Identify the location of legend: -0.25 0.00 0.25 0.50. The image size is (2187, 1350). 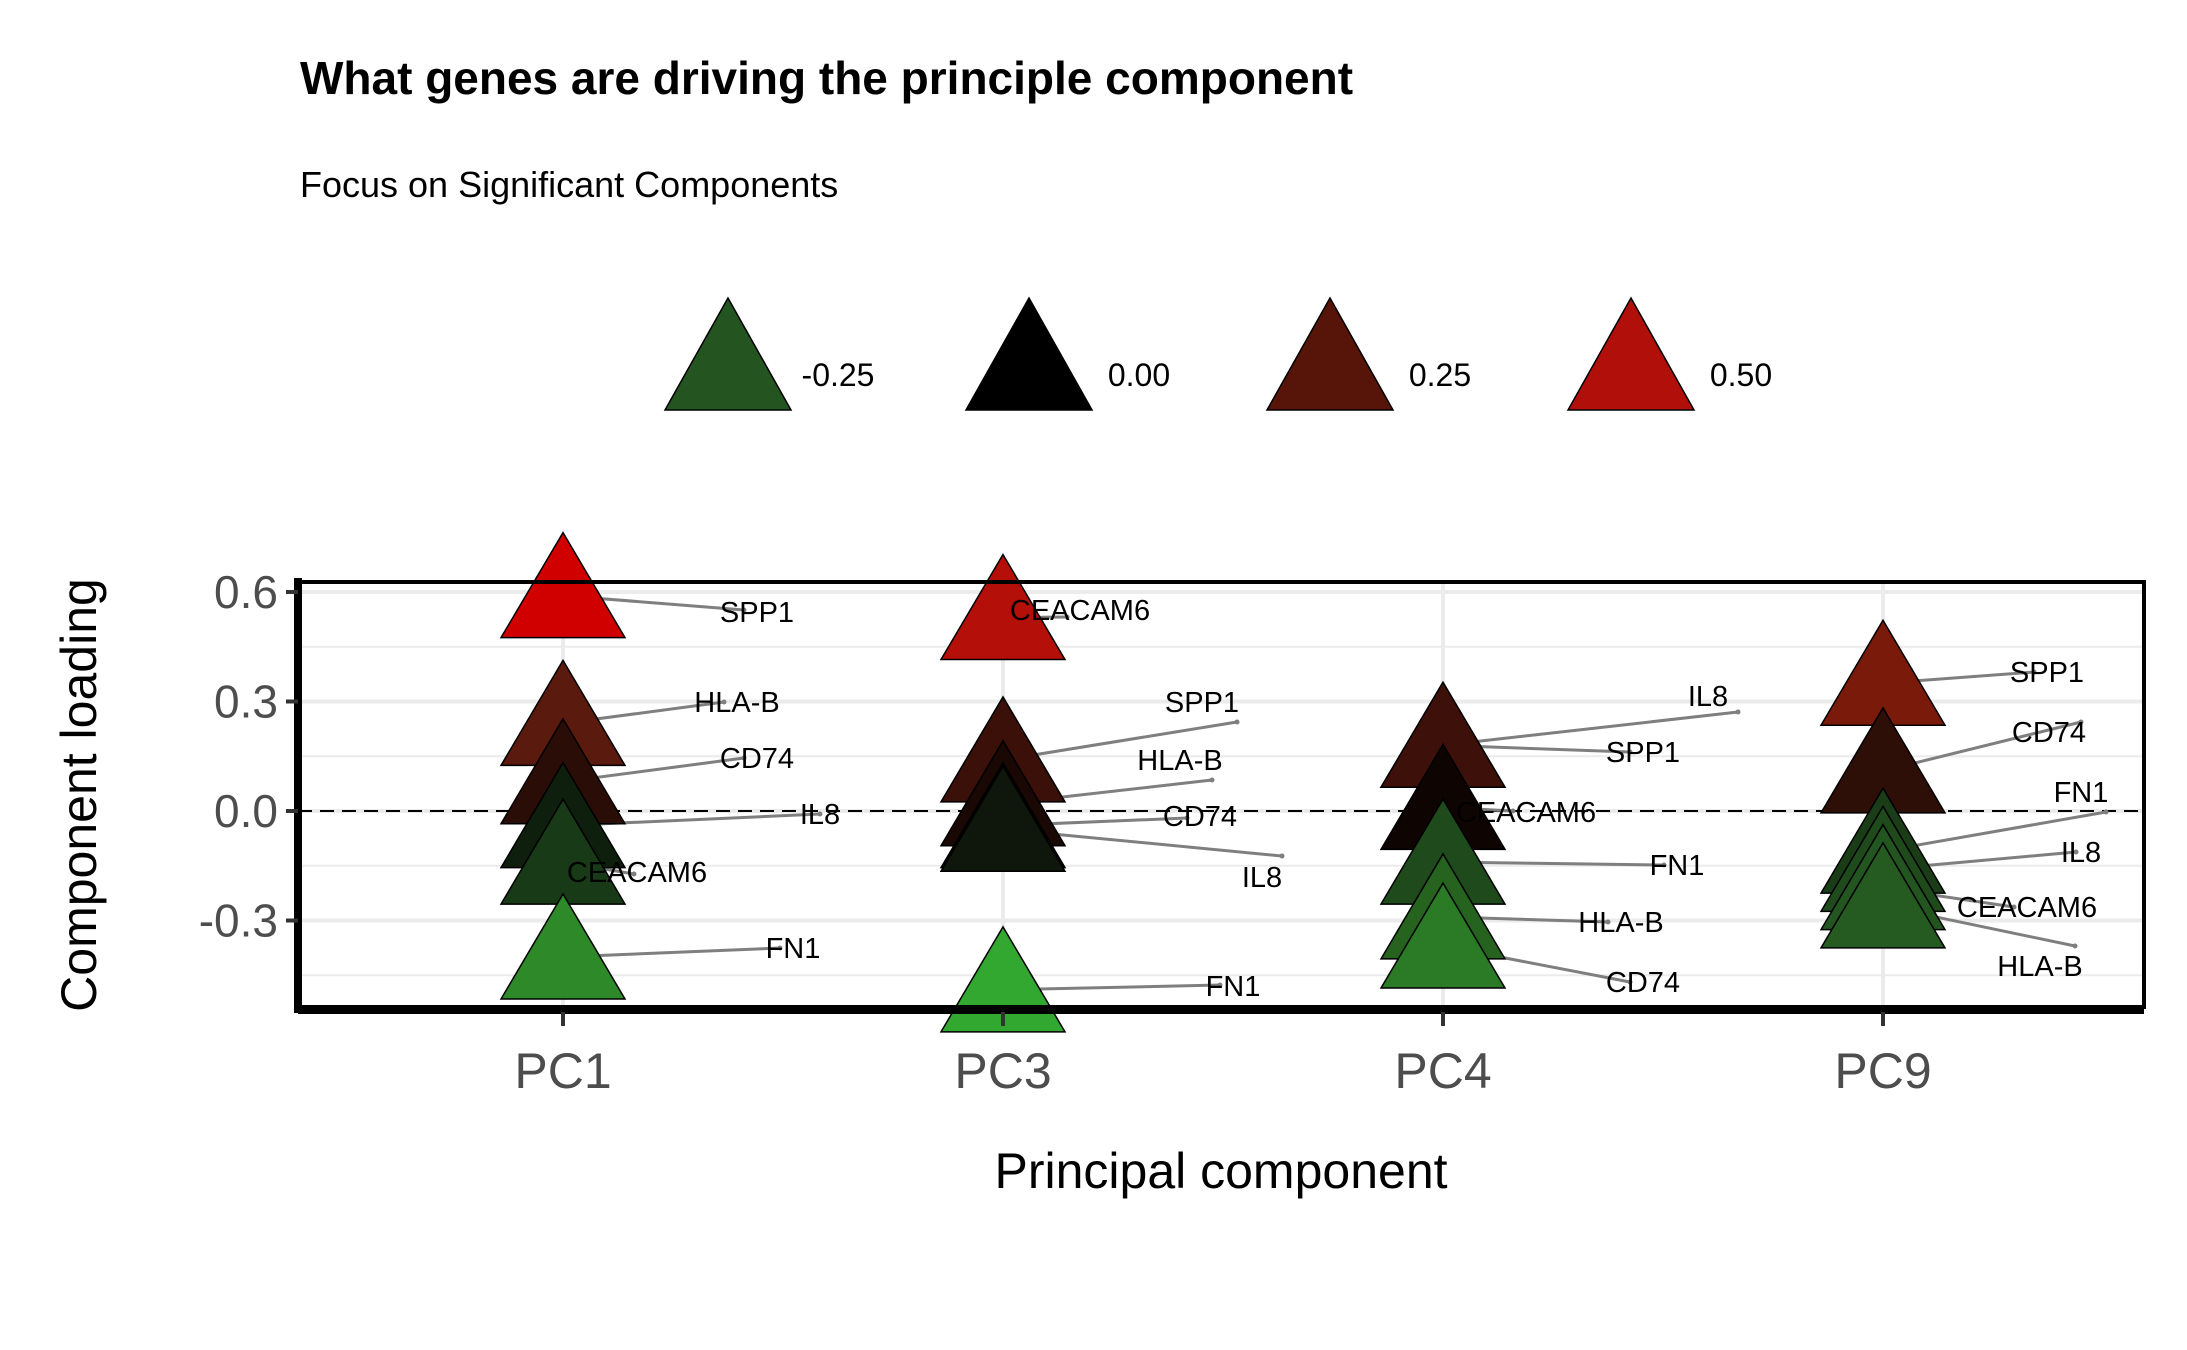
(1217, 353).